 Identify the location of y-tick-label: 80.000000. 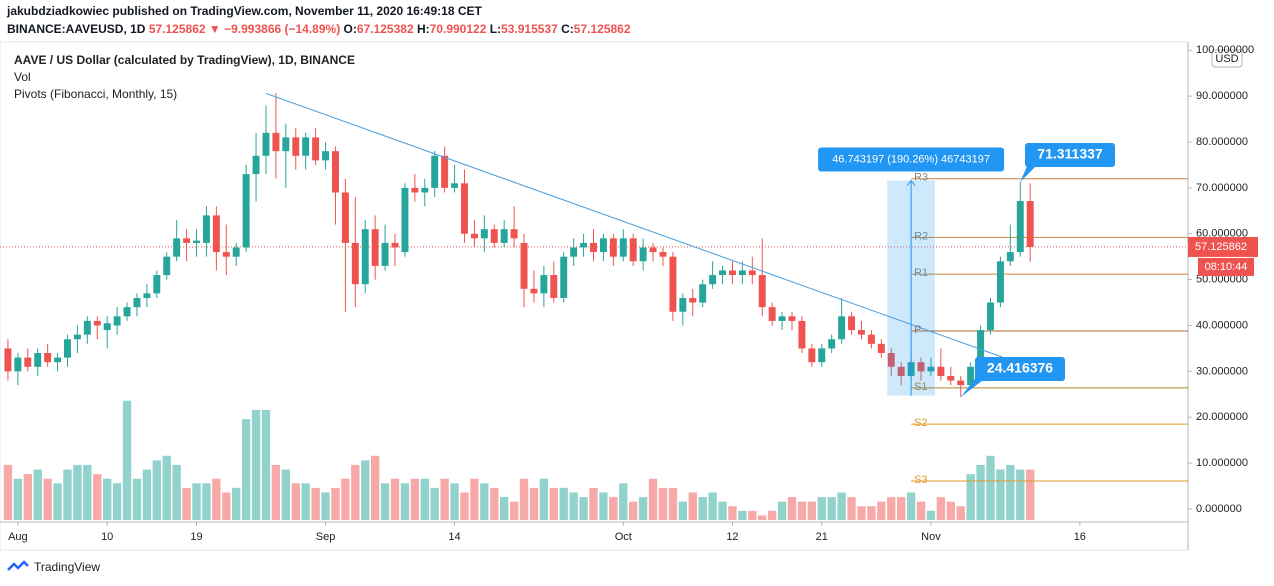
(1222, 142).